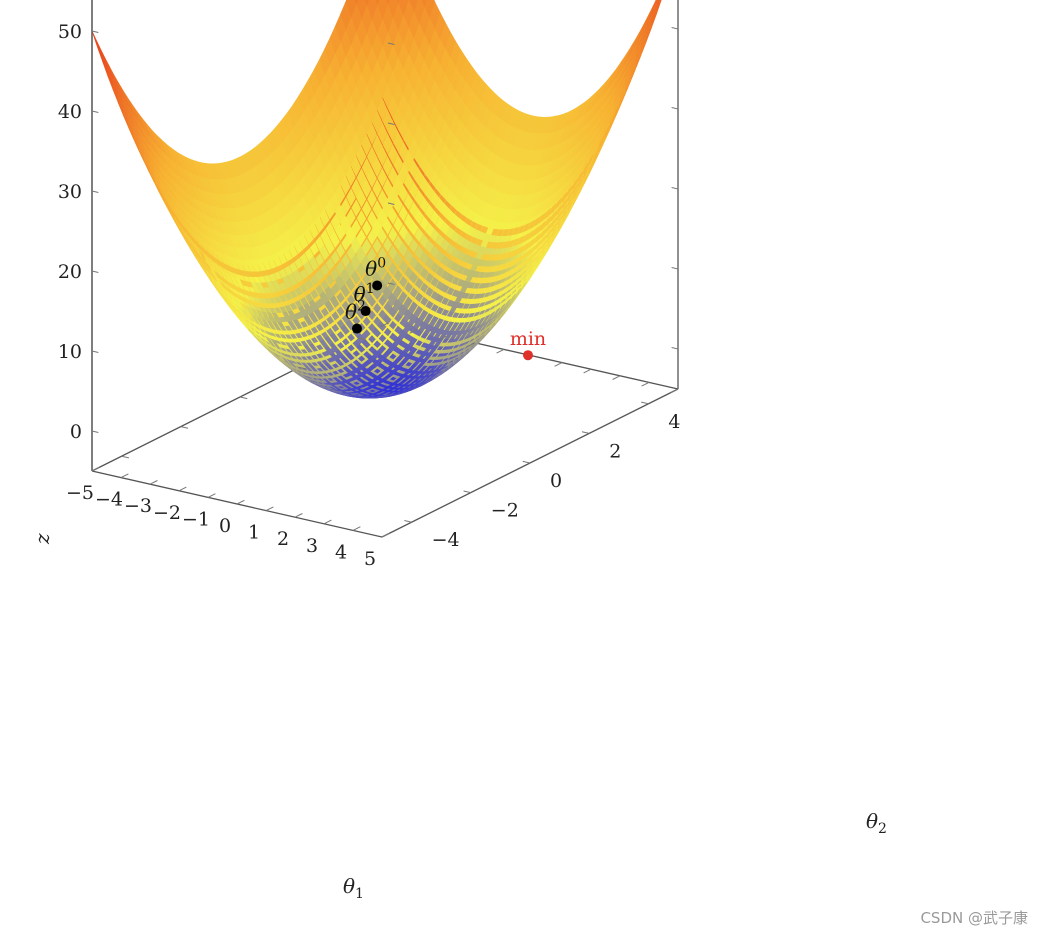 The width and height of the screenshot is (1042, 936). What do you see at coordinates (528, 355) in the screenshot?
I see `min-point` at bounding box center [528, 355].